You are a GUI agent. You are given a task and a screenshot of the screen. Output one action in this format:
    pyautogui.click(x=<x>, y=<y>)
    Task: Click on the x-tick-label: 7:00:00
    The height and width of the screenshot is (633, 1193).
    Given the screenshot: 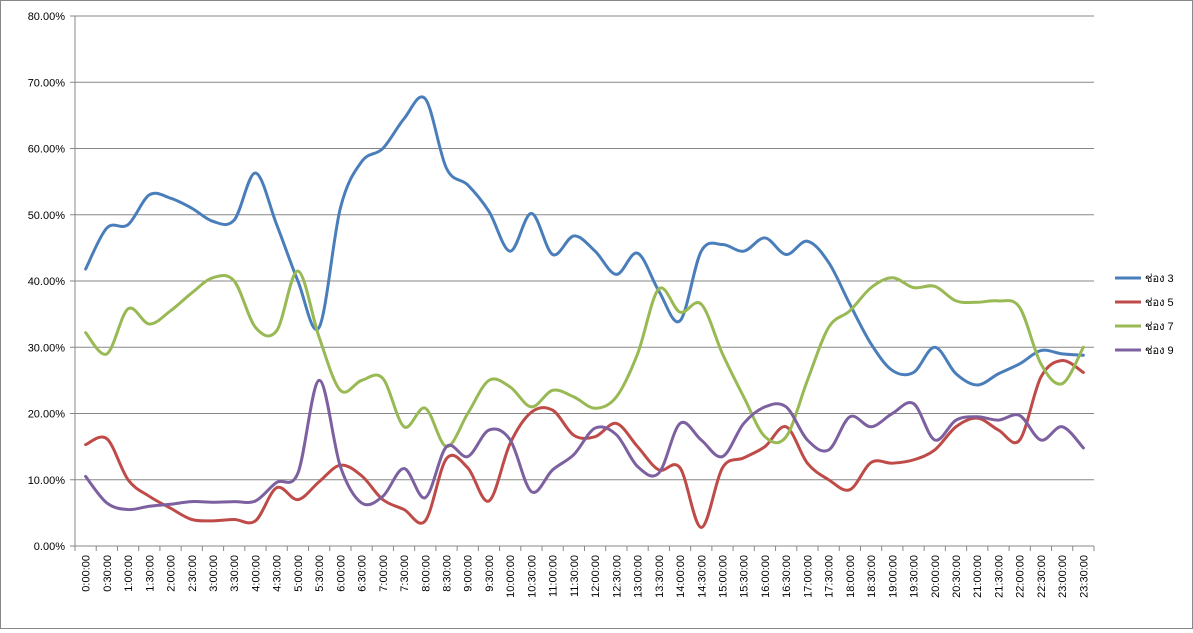 What is the action you would take?
    pyautogui.click(x=384, y=573)
    